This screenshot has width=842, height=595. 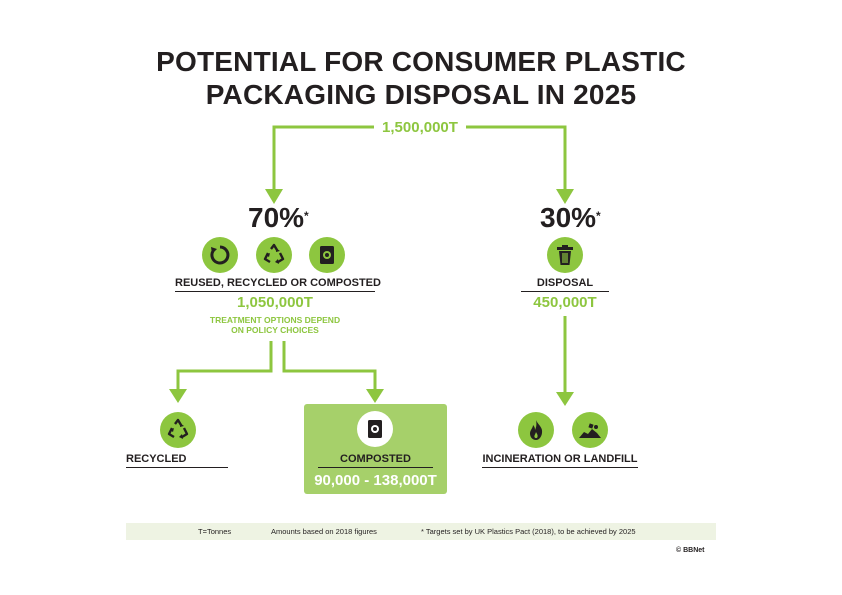 I want to click on left-percent-asterisk: *, so click(x=306, y=216).